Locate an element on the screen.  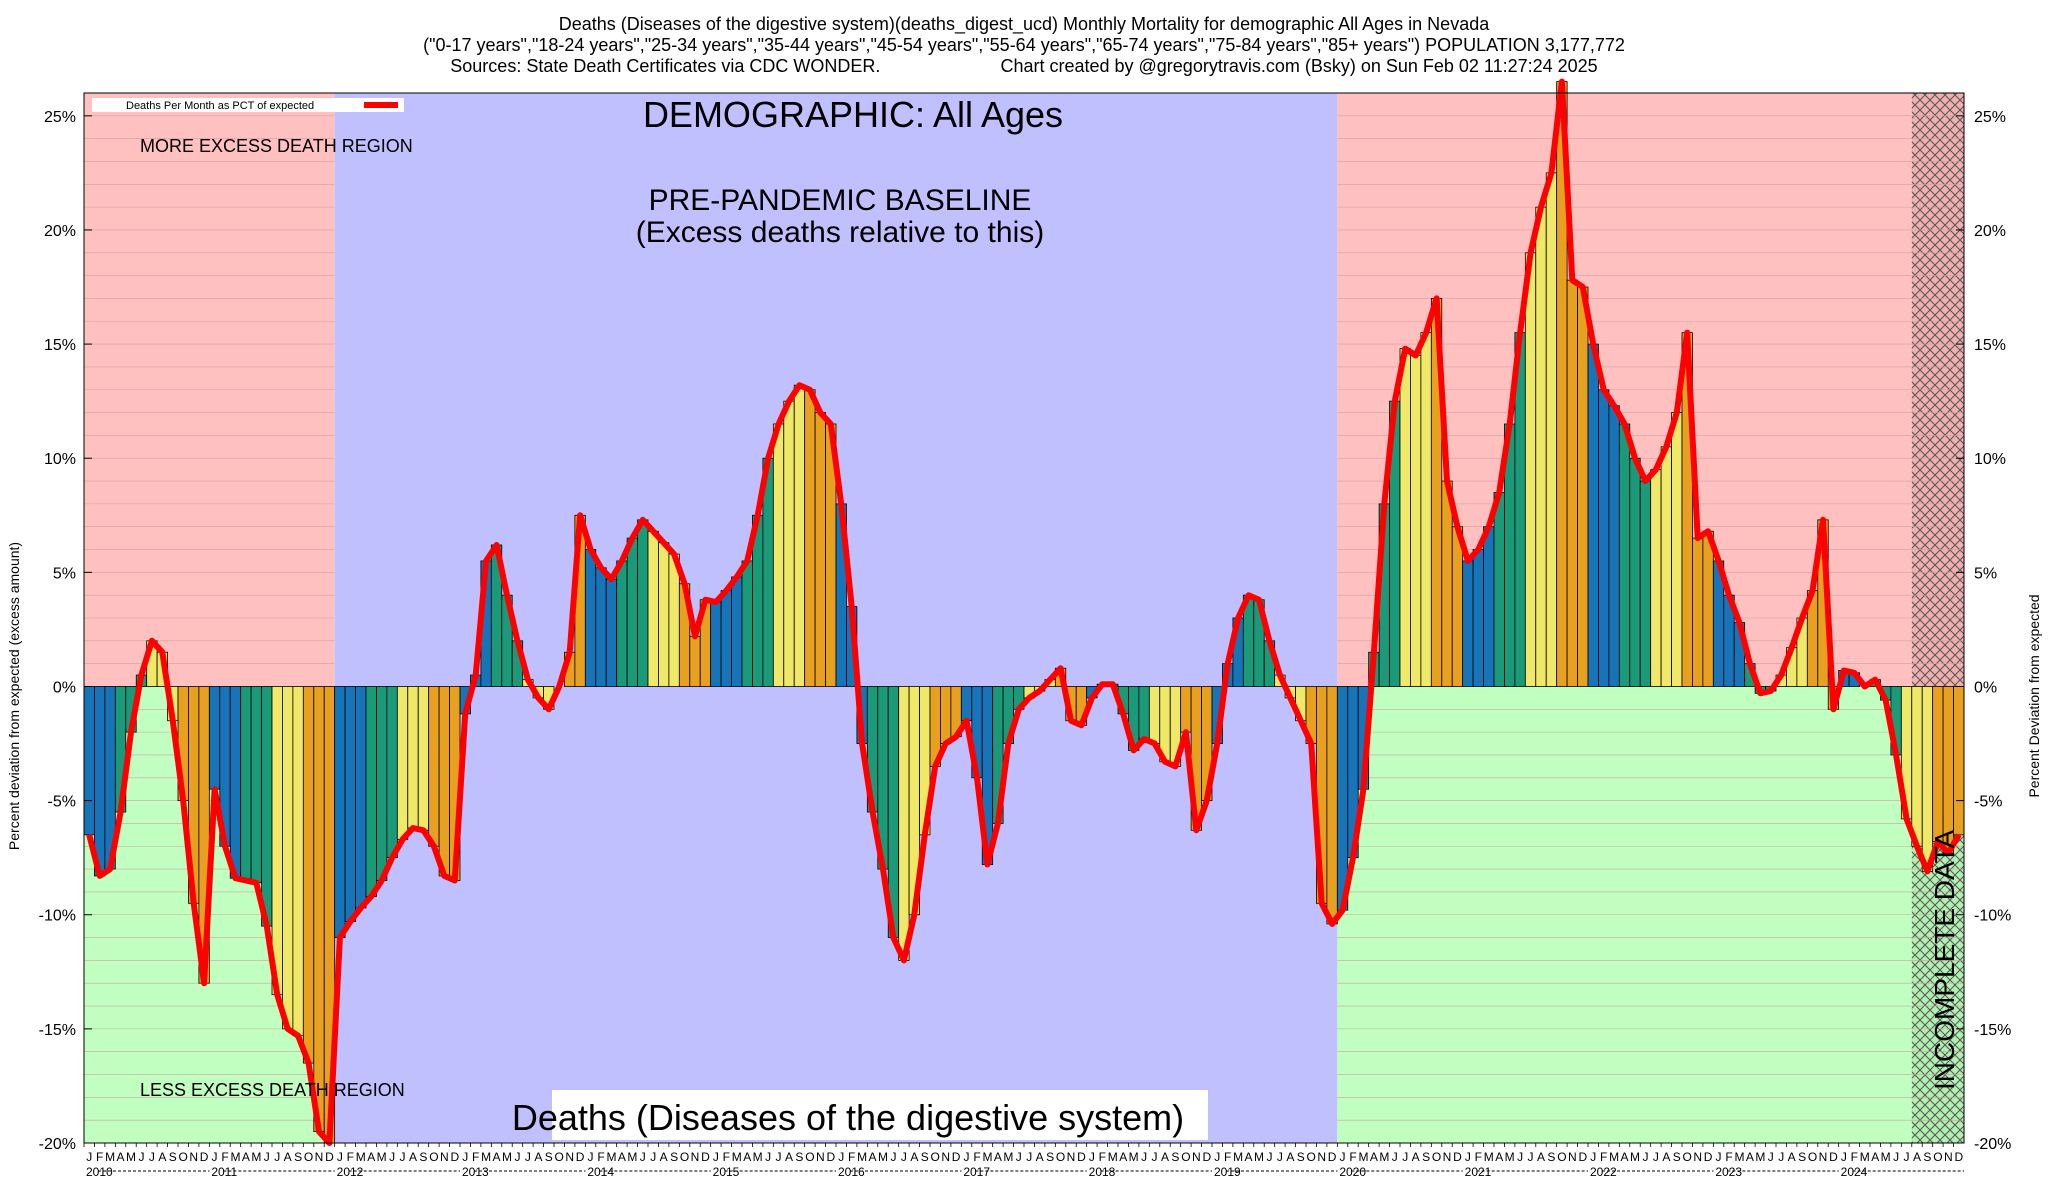
x-tick-year: 2013 is located at coordinates (475, 1172).